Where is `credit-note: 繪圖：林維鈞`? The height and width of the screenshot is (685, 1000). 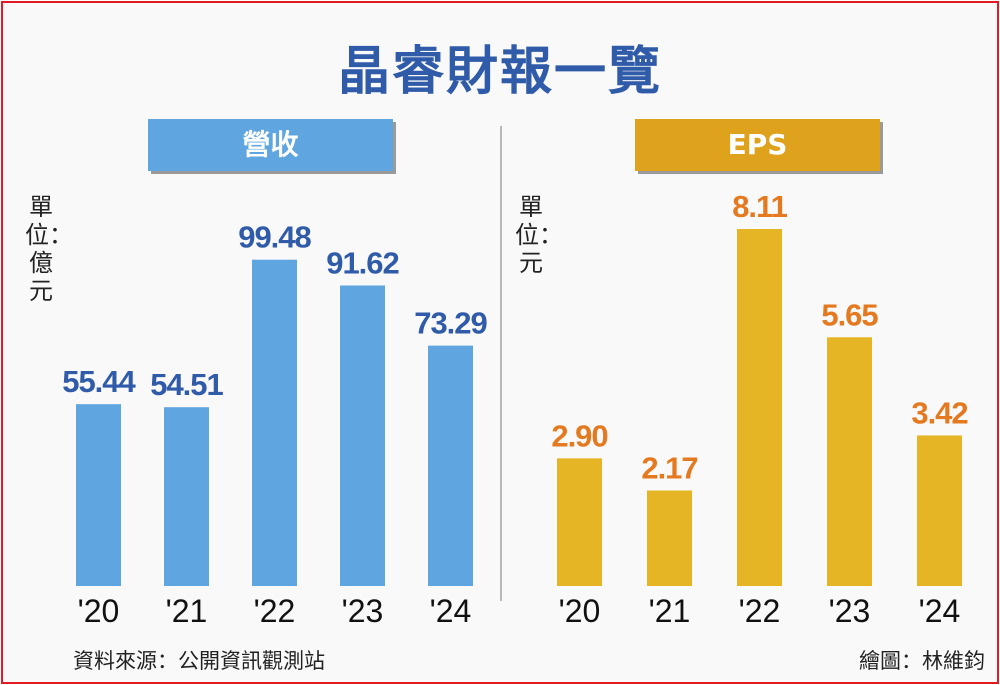 credit-note: 繪圖：林維鈞 is located at coordinates (922, 661).